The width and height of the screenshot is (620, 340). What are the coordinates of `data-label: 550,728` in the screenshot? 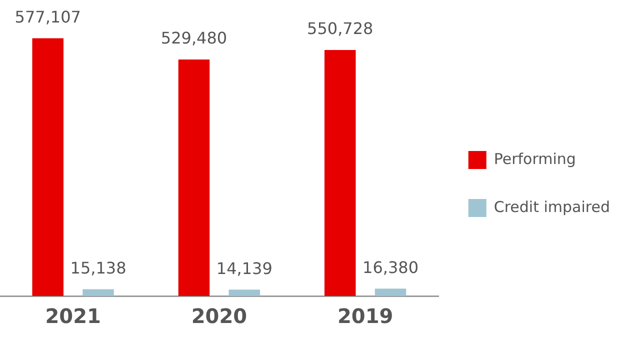 It's located at (340, 28).